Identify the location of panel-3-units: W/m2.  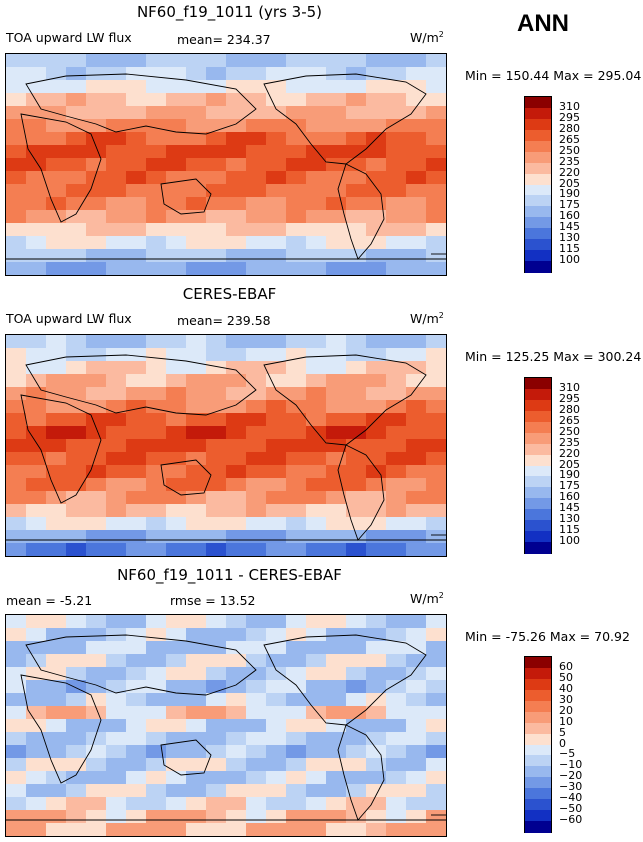
(427, 599).